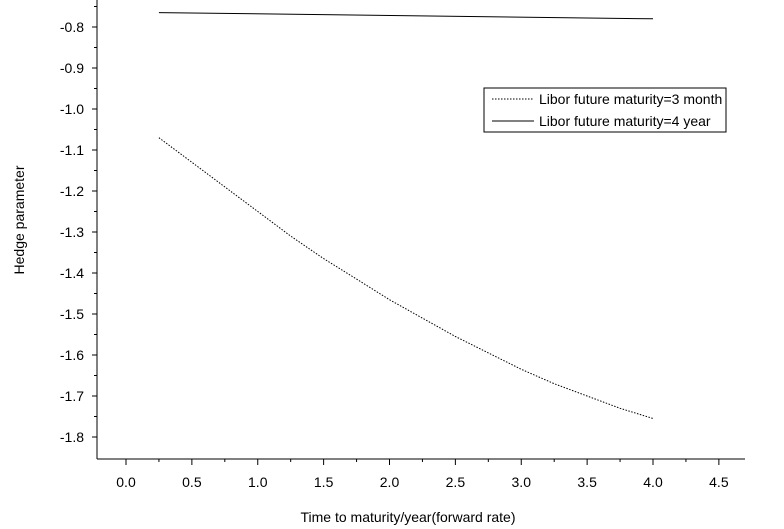 The image size is (784, 529). Describe the element at coordinates (94, 222) in the screenshot. I see `y-axis-ticks` at that location.